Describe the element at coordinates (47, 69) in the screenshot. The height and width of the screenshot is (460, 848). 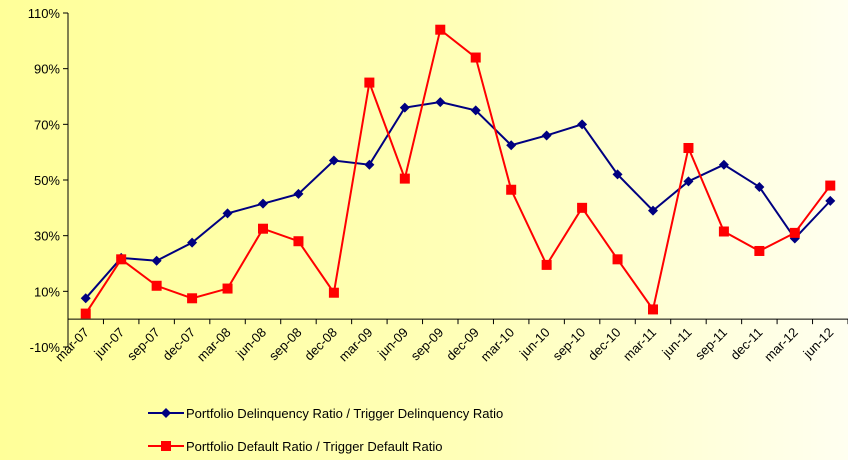
I see `y-tick-label: 90%` at that location.